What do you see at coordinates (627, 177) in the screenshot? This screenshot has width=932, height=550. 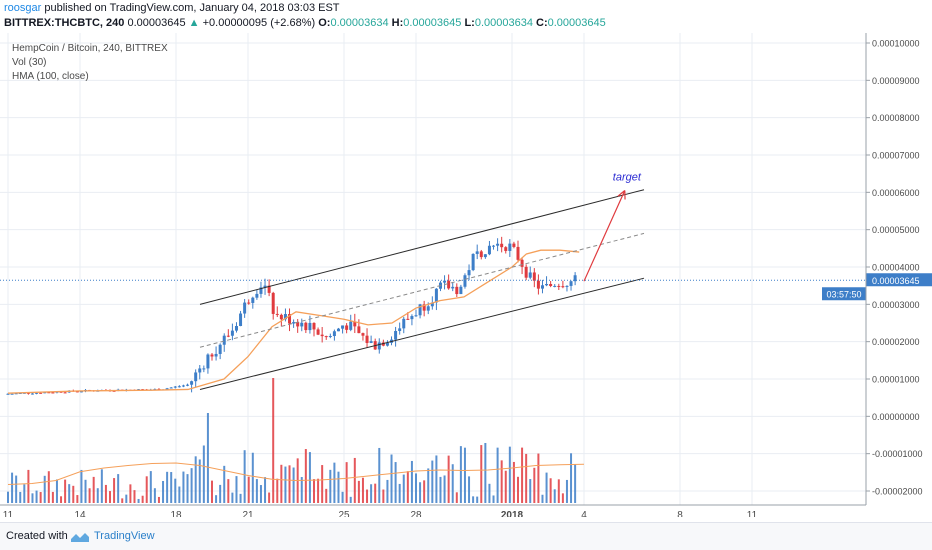 I see `target-label: target` at bounding box center [627, 177].